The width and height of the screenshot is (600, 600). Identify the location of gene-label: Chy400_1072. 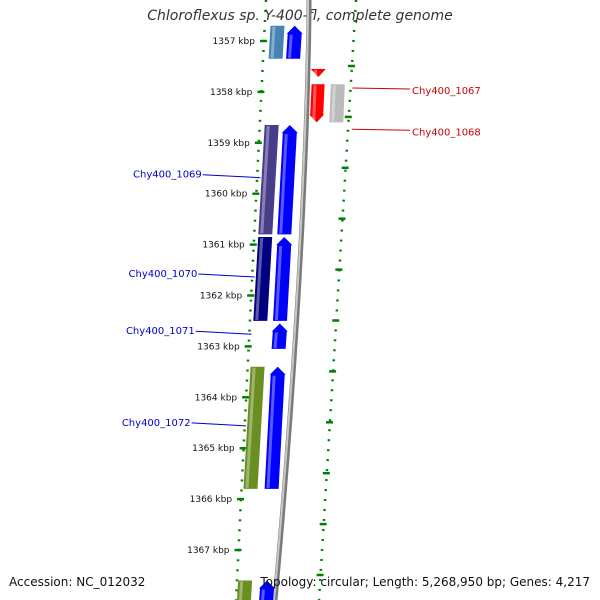
(156, 423).